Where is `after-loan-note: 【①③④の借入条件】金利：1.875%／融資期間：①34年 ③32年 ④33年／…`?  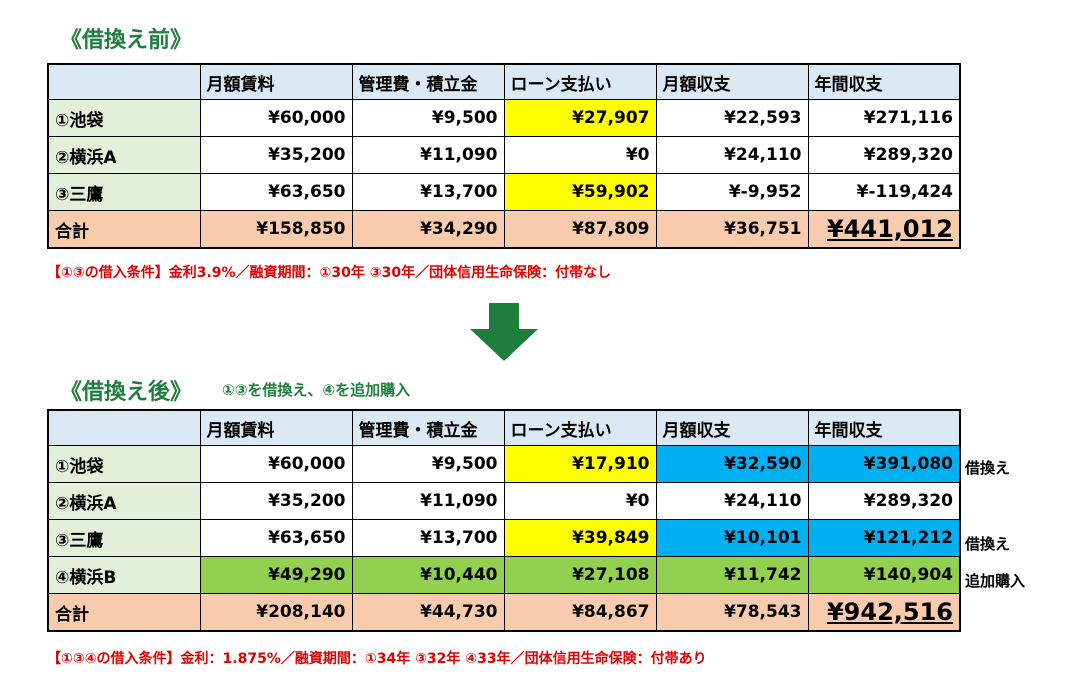 after-loan-note: 【①③④の借入条件】金利：1.875%／融資期間：①34年 ③32年 ④33年／… is located at coordinates (377, 659).